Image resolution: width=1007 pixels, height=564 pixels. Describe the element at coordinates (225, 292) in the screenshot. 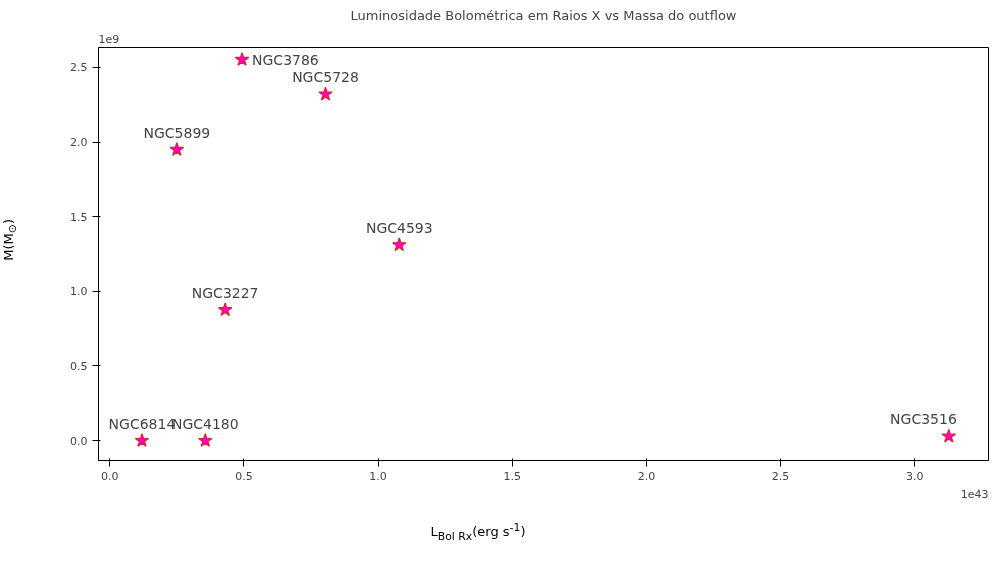

I see `annotation: NGC3227` at that location.